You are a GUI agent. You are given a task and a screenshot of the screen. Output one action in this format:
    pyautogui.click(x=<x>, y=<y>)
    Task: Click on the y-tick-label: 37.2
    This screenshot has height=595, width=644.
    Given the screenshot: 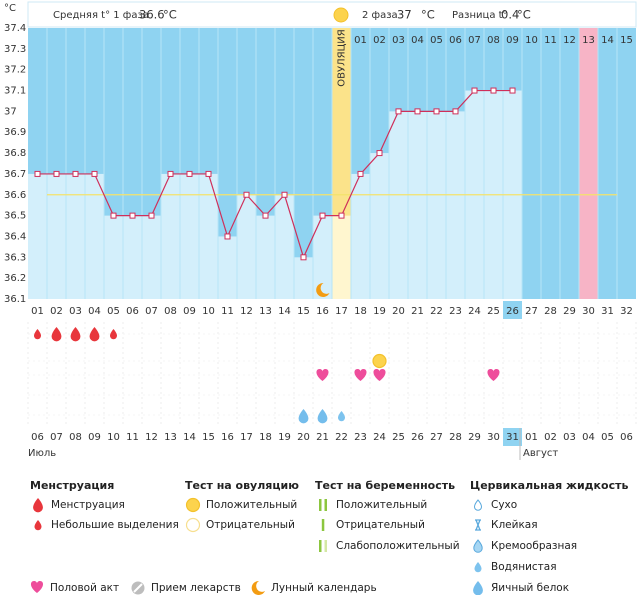 What is the action you would take?
    pyautogui.click(x=15, y=70)
    